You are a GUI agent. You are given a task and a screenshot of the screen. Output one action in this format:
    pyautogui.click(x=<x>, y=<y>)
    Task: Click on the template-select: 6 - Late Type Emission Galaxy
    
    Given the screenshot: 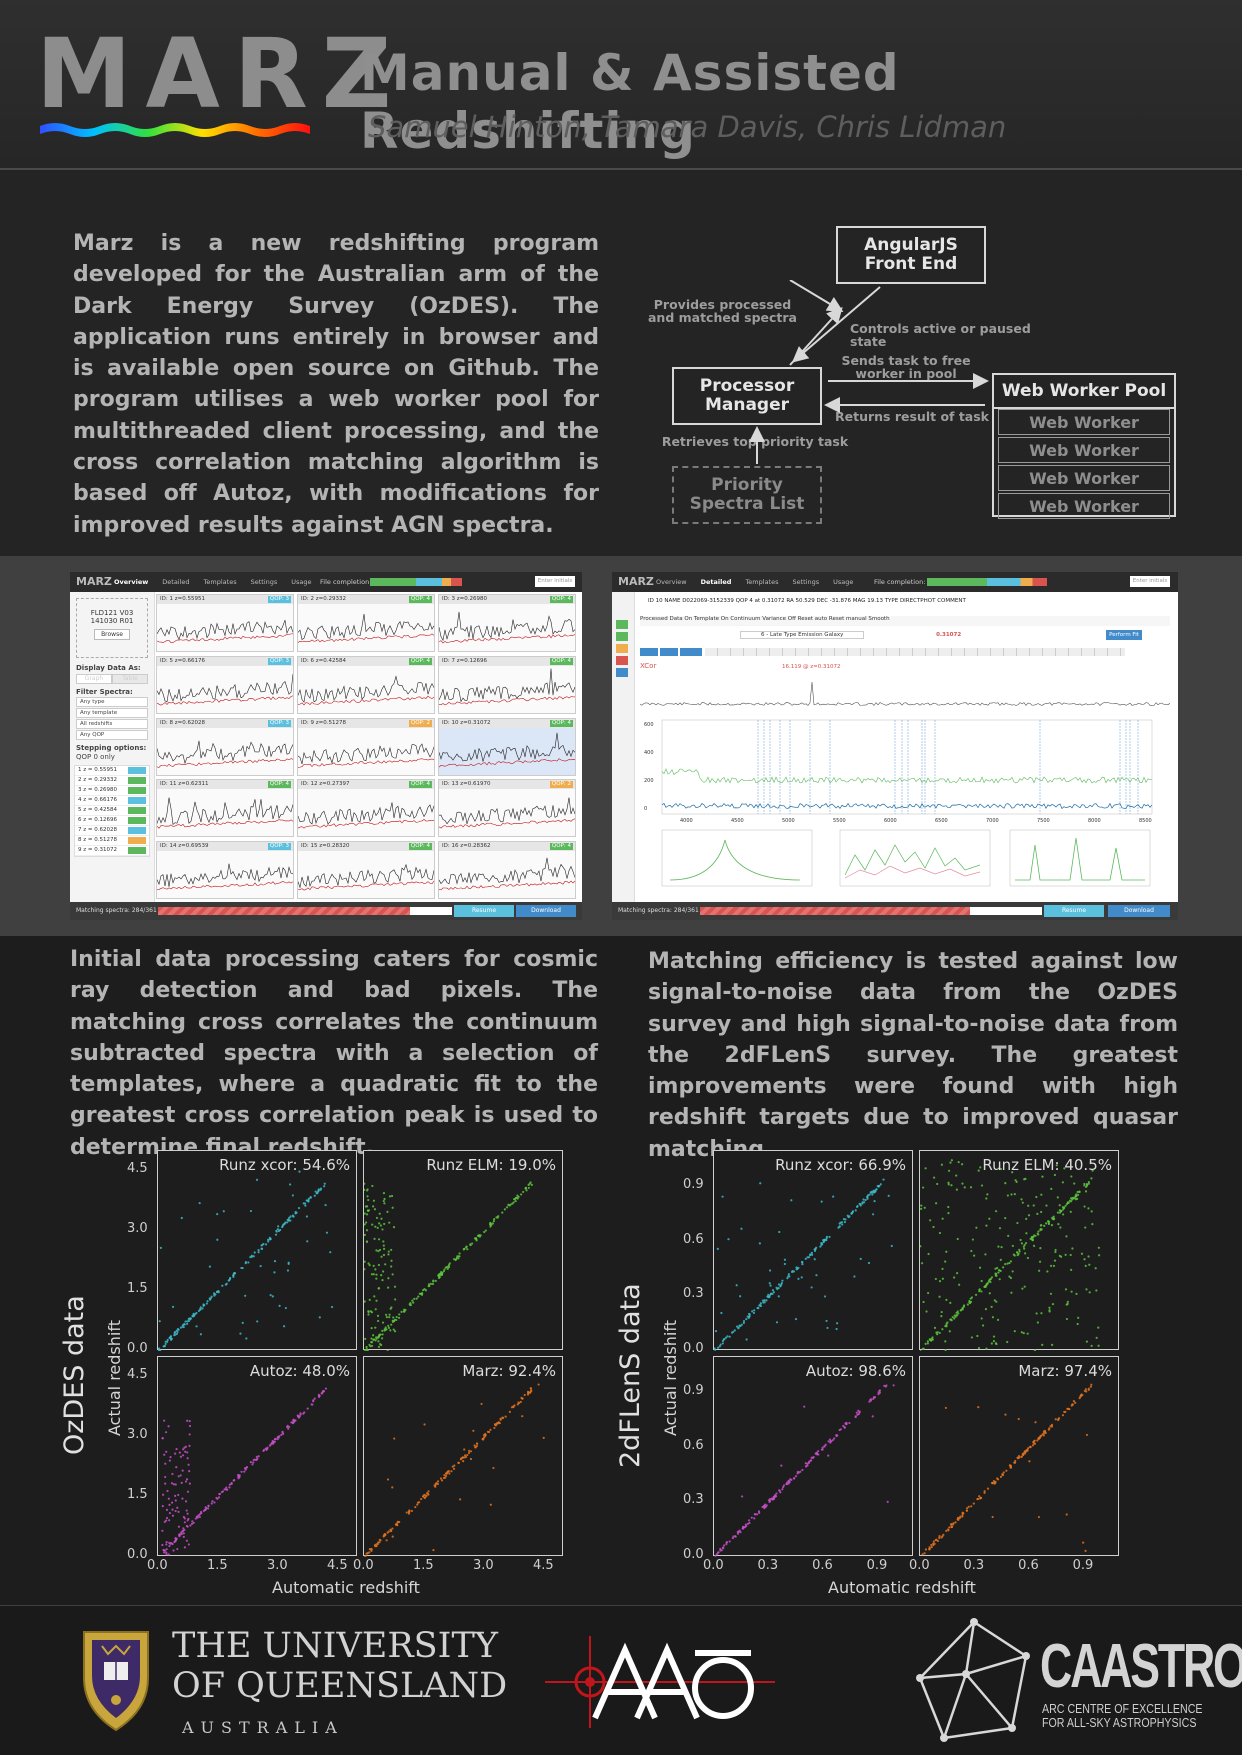 What is the action you would take?
    pyautogui.click(x=802, y=635)
    